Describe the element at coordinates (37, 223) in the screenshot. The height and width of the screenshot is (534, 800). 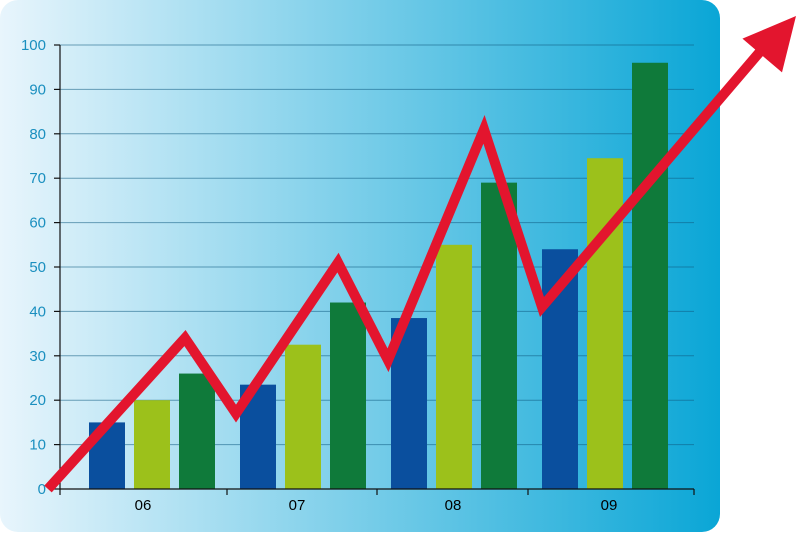
I see `y-tick-label: 60` at that location.